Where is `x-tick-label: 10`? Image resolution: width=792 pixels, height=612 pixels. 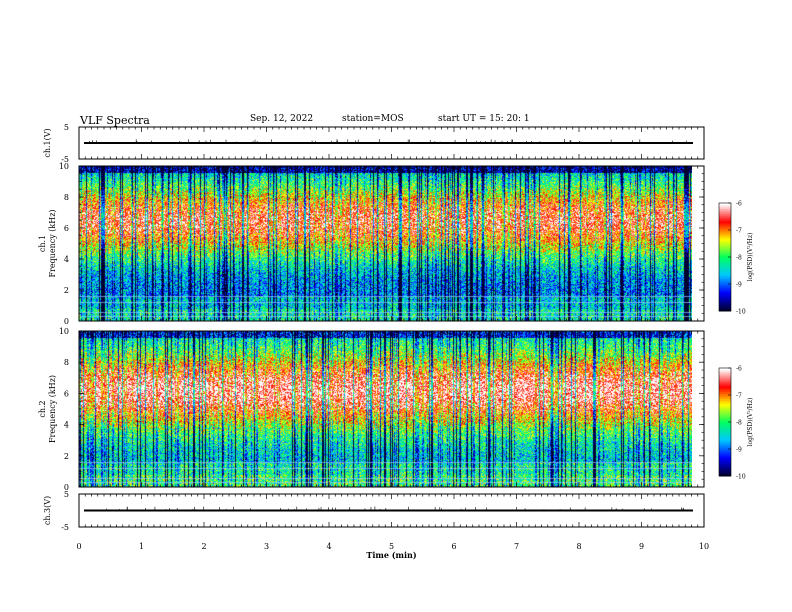 x-tick-label: 10 is located at coordinates (704, 546).